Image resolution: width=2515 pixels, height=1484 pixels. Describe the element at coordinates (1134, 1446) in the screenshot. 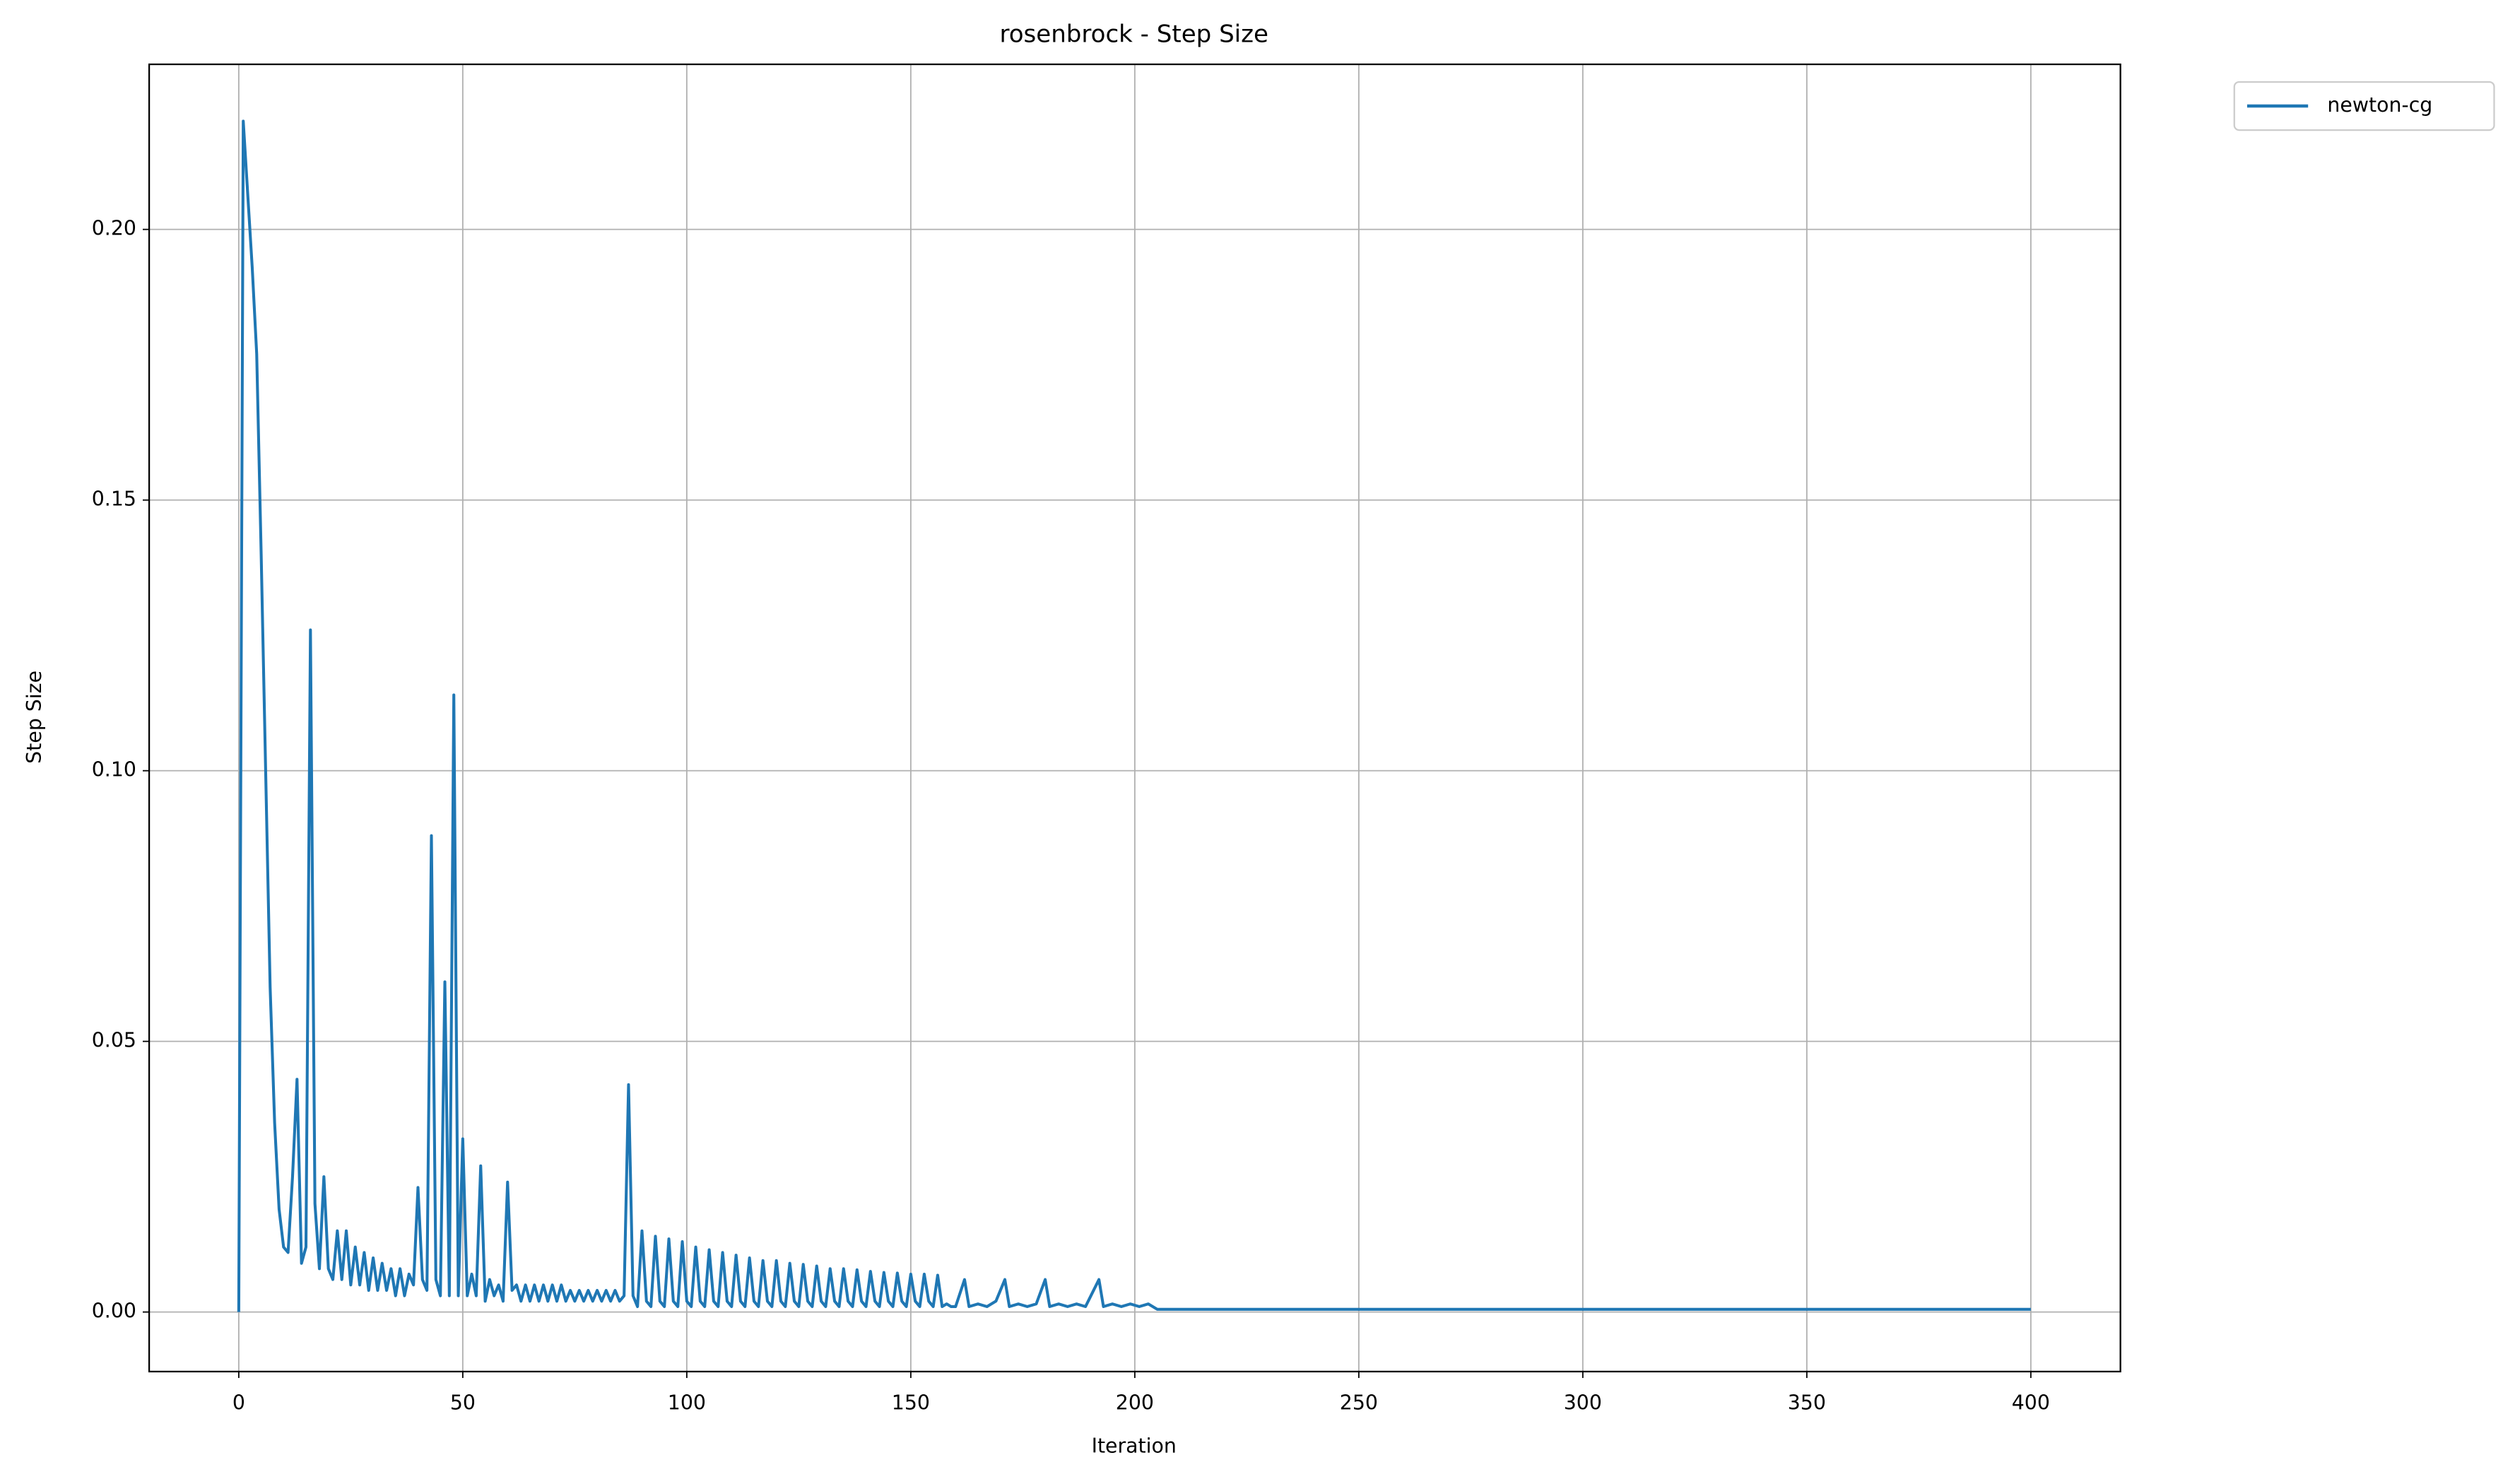

I see `x-axis-label: Iteration` at that location.